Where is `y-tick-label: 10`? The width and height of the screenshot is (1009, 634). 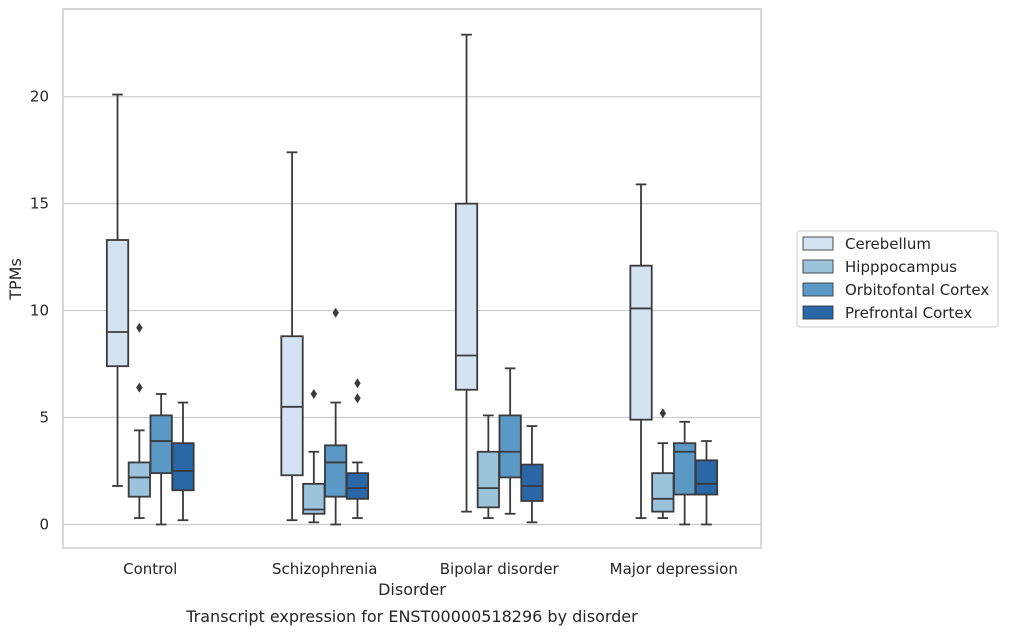 y-tick-label: 10 is located at coordinates (39, 311).